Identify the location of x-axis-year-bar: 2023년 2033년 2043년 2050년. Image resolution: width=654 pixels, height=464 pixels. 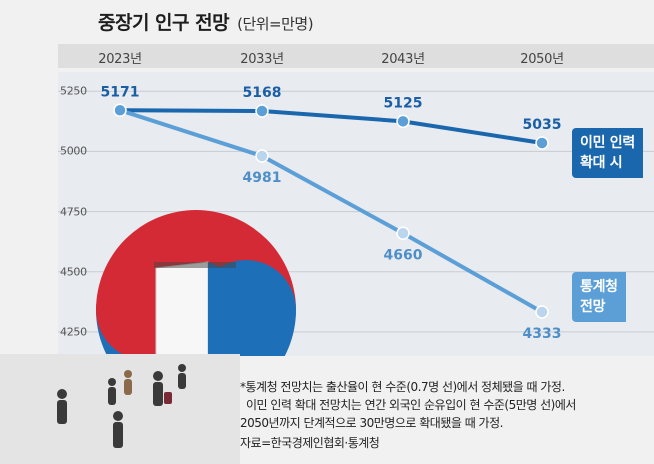
(356, 56).